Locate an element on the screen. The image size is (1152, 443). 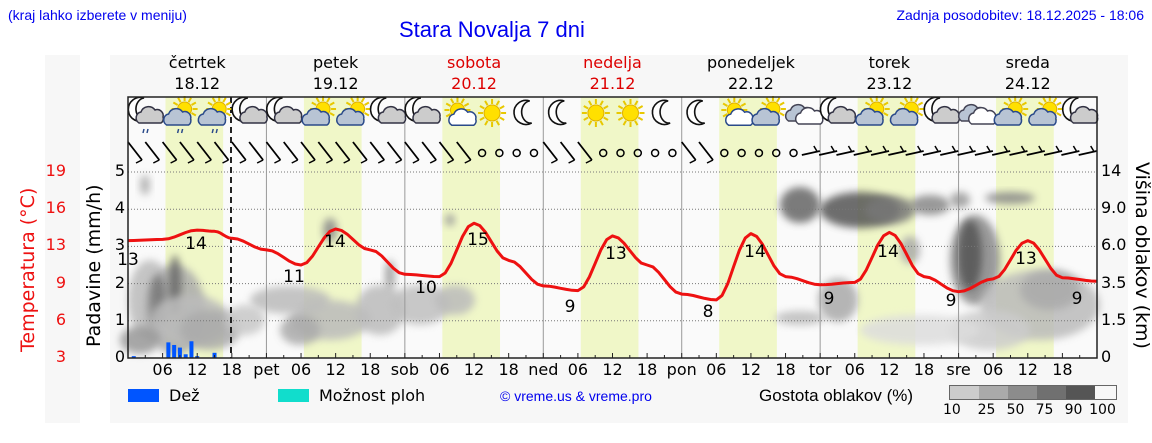
x-tick-label: ned is located at coordinates (543, 369).